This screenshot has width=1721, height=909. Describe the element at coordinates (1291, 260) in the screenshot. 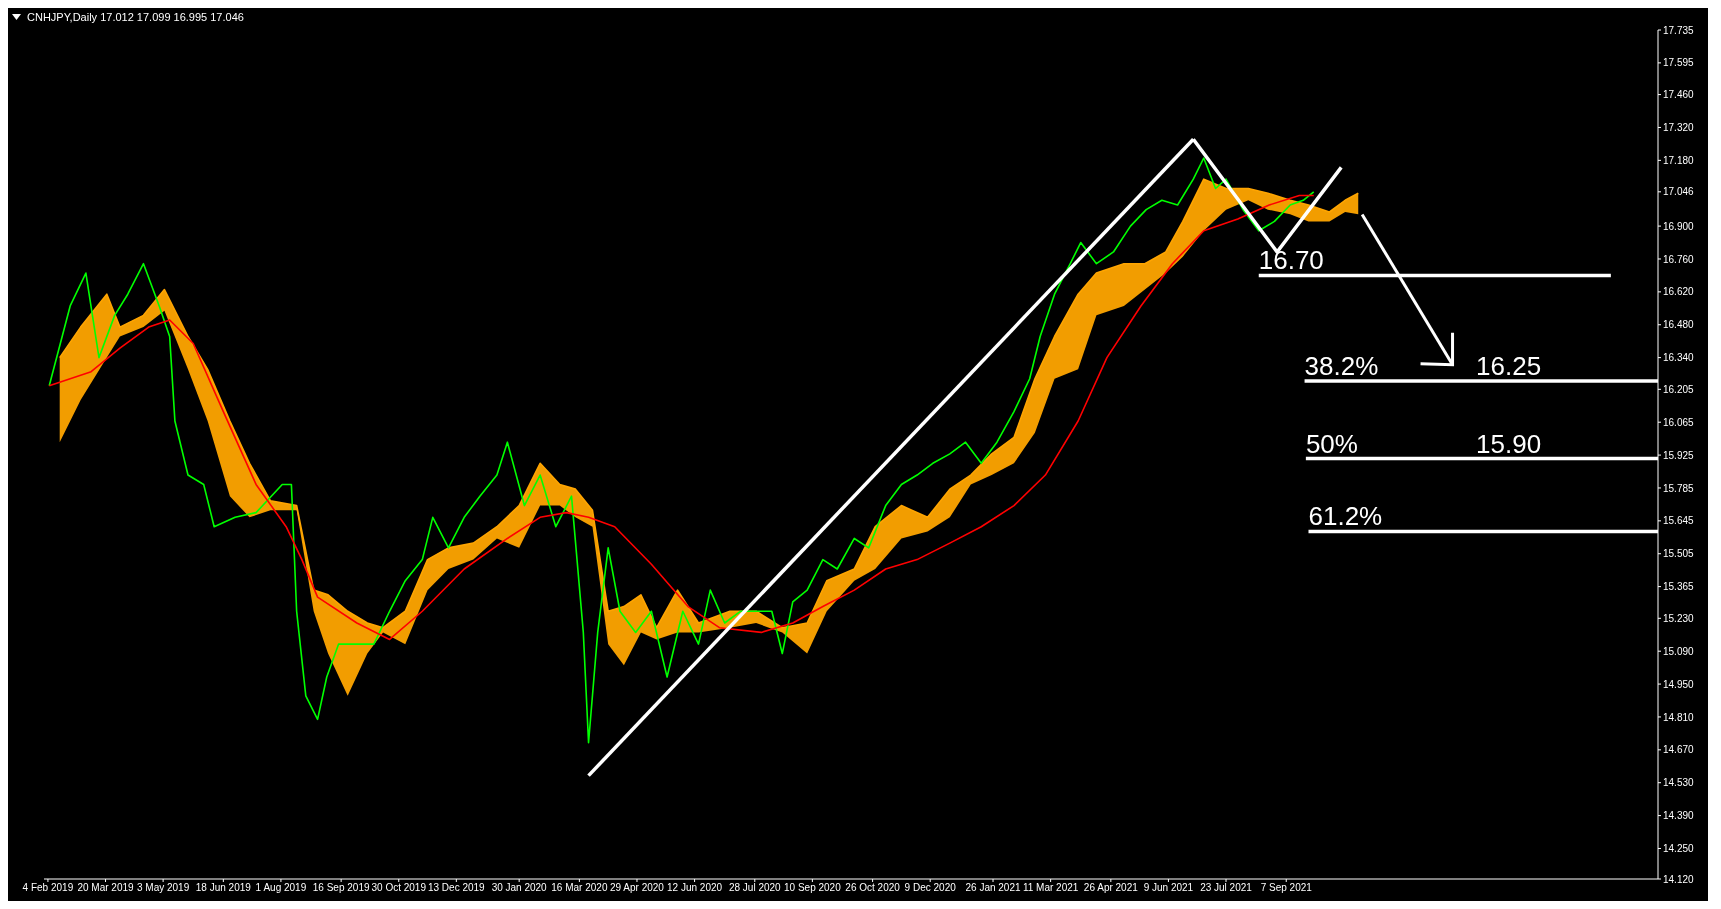

I see `annotation: 16.70` at that location.